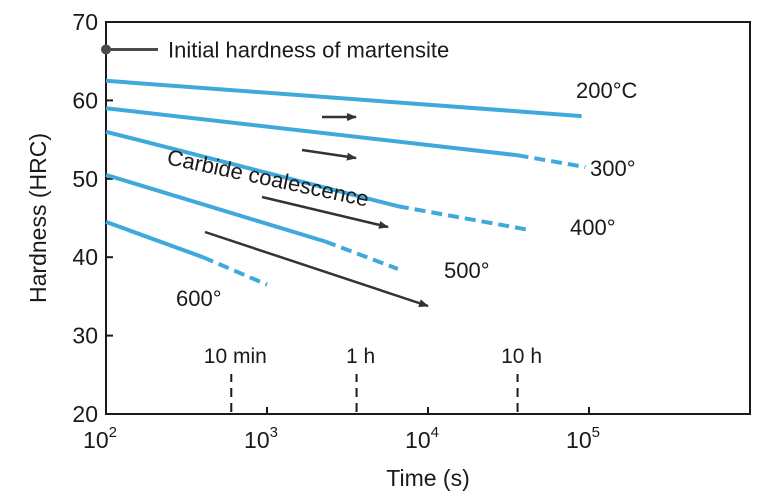 The image size is (768, 504). I want to click on x-tick-label: 10⁴, so click(422, 438).